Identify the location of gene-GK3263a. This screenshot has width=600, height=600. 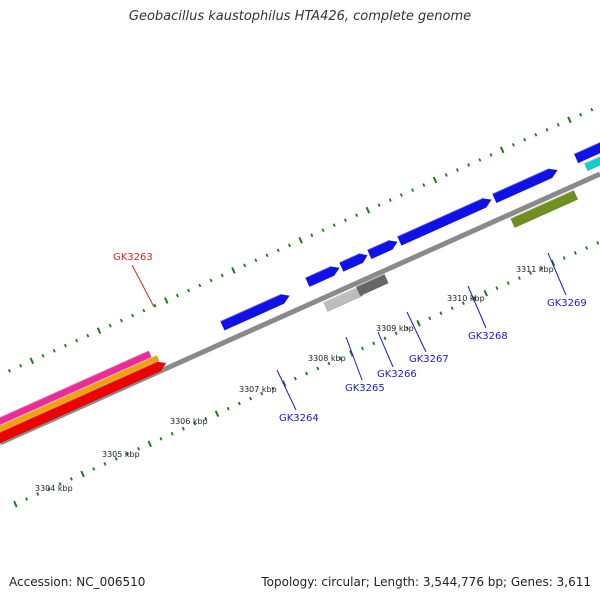
(76, 396).